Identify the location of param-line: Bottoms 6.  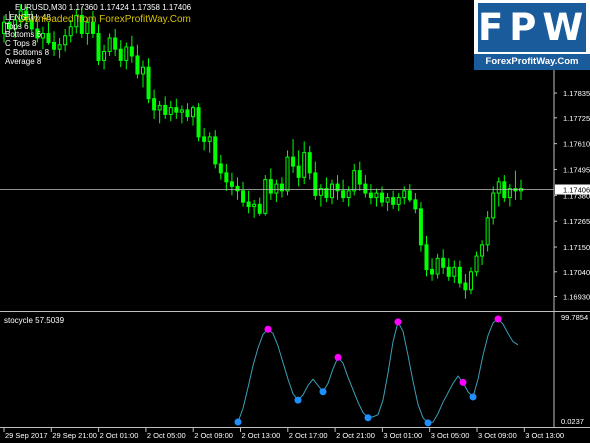
(23, 35).